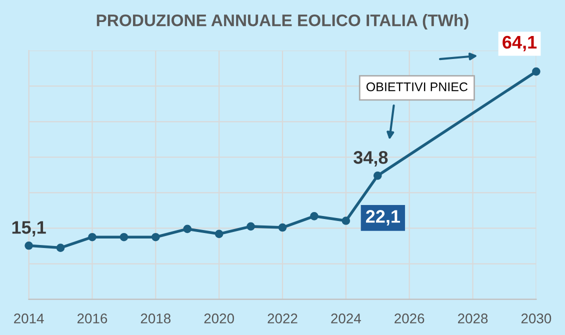 The height and width of the screenshot is (335, 565). Describe the element at coordinates (92, 319) in the screenshot. I see `x-tick-label: 2016` at that location.